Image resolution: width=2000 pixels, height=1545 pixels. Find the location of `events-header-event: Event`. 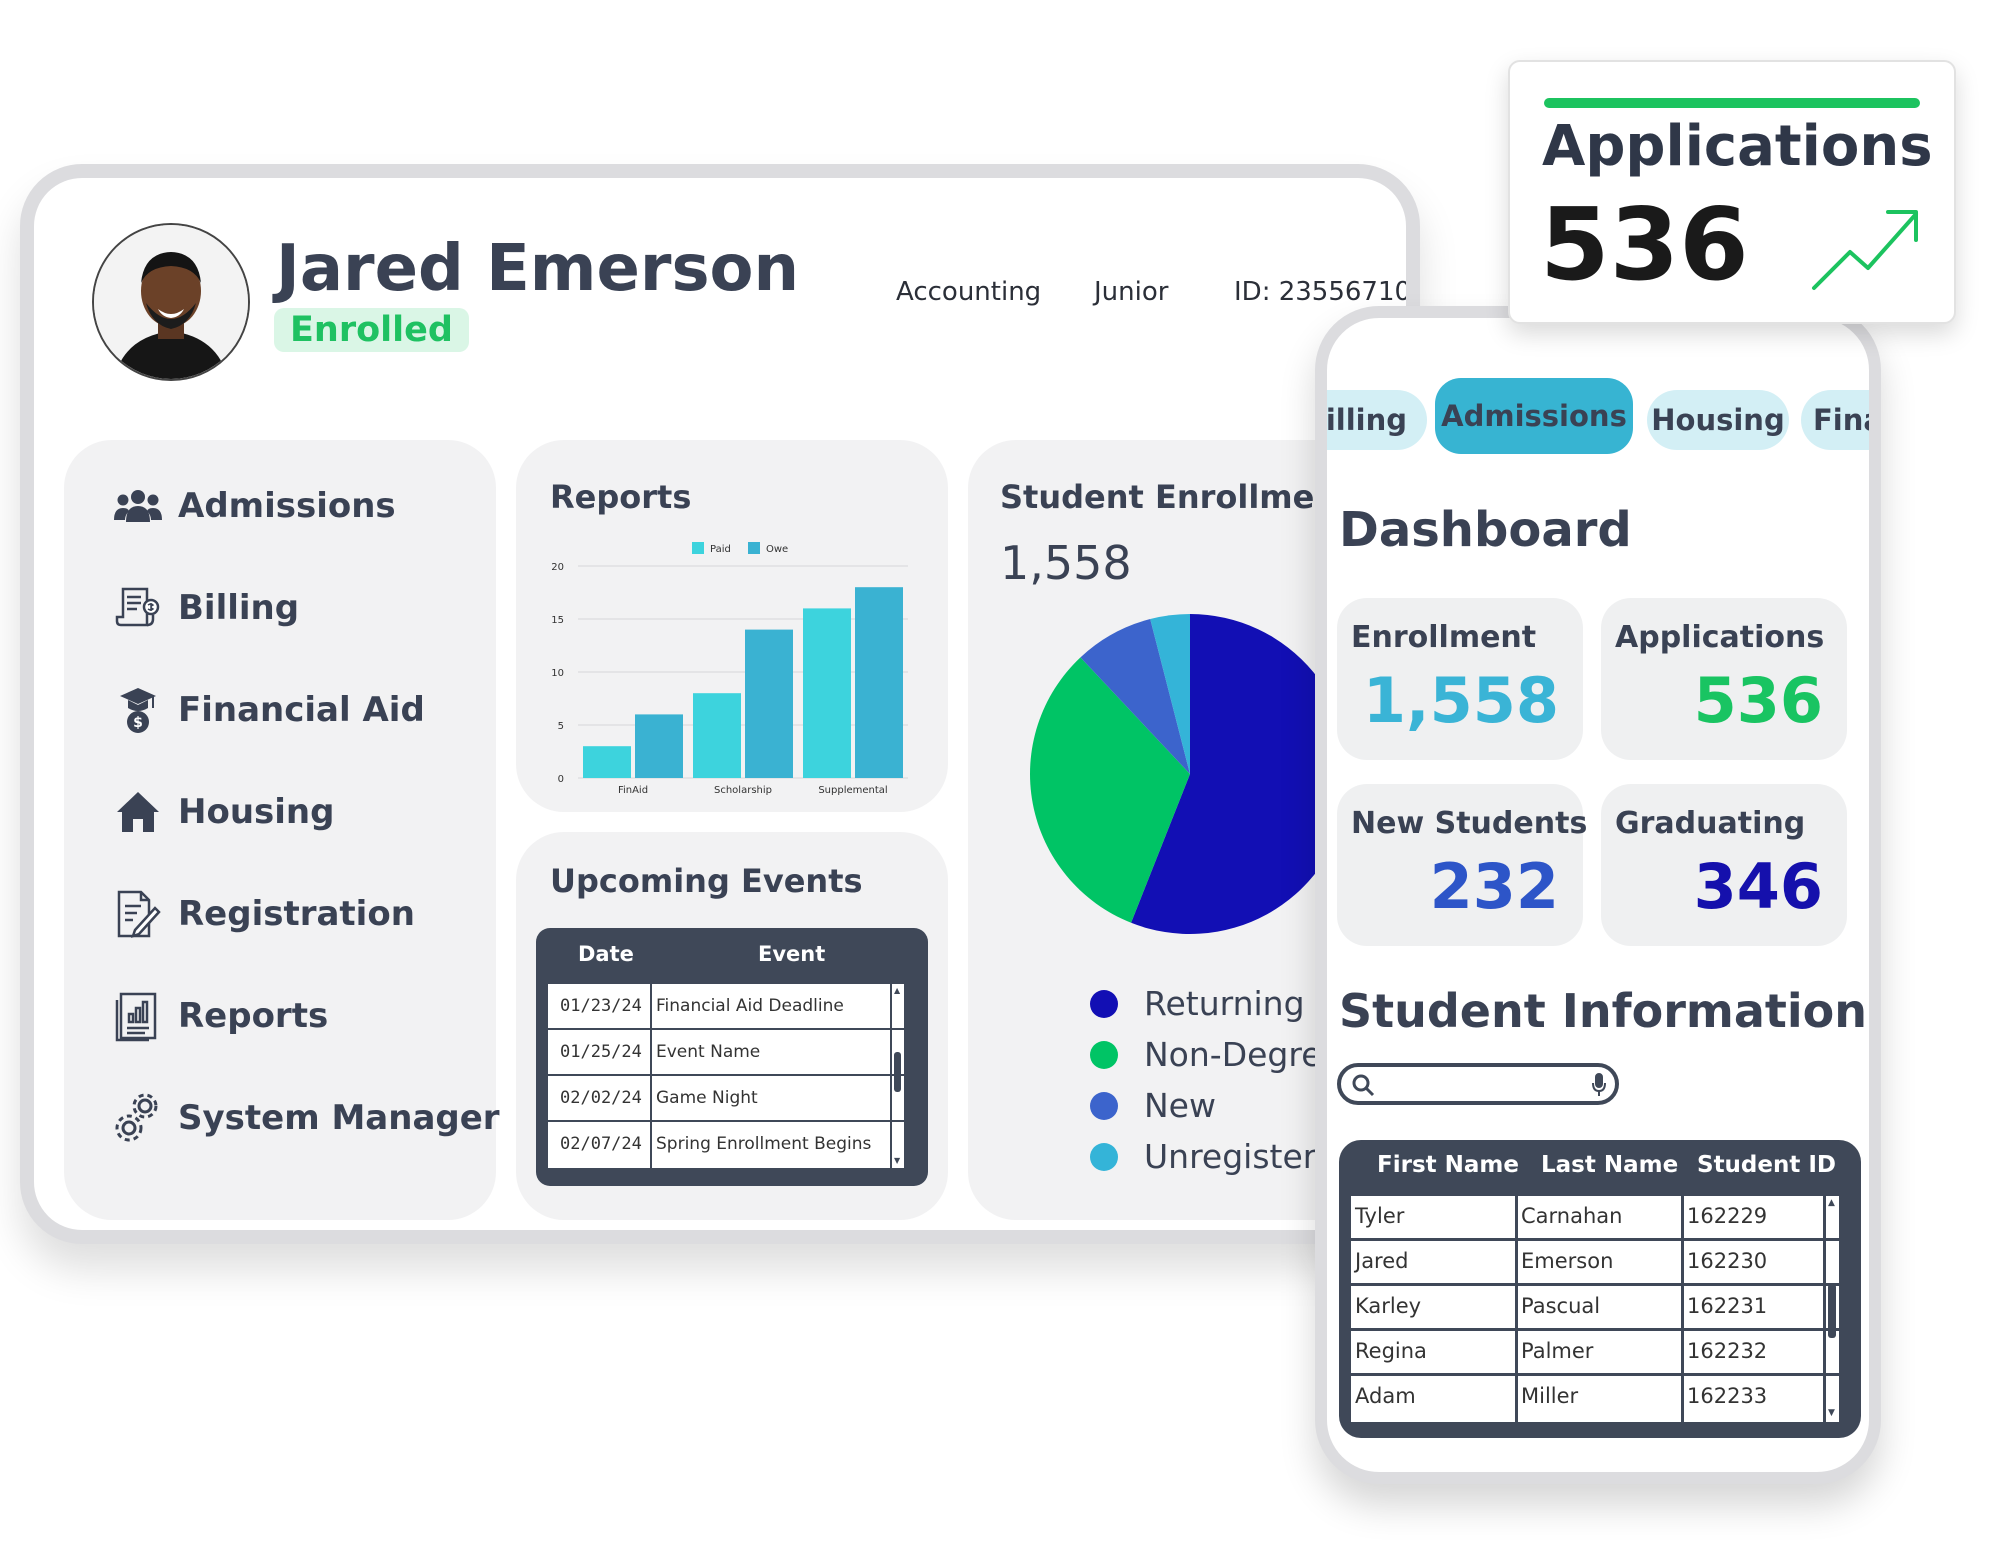

events-header-event: Event is located at coordinates (792, 954).